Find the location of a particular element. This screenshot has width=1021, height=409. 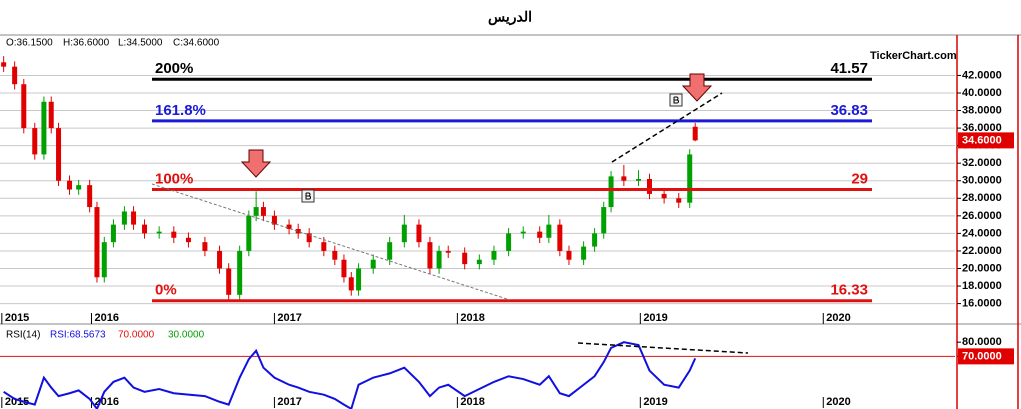

y-tick-label: 18.0000 is located at coordinates (982, 286).